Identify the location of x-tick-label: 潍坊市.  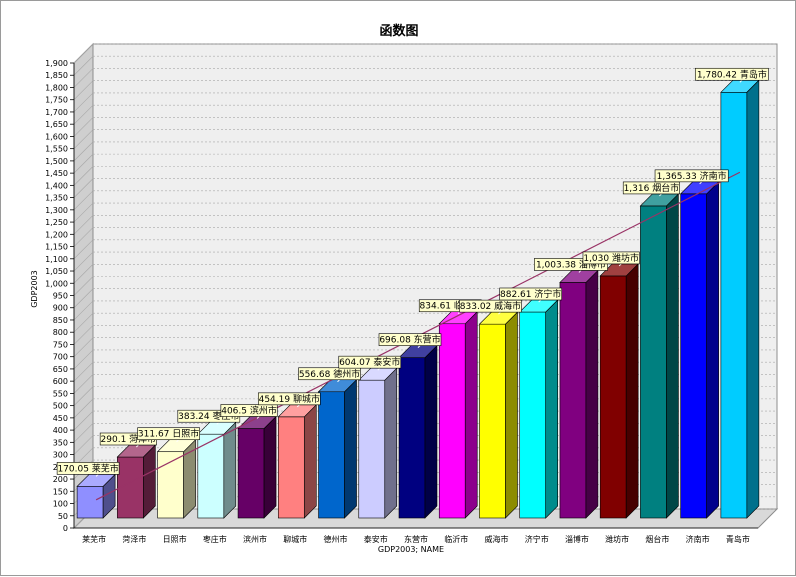
(617, 539).